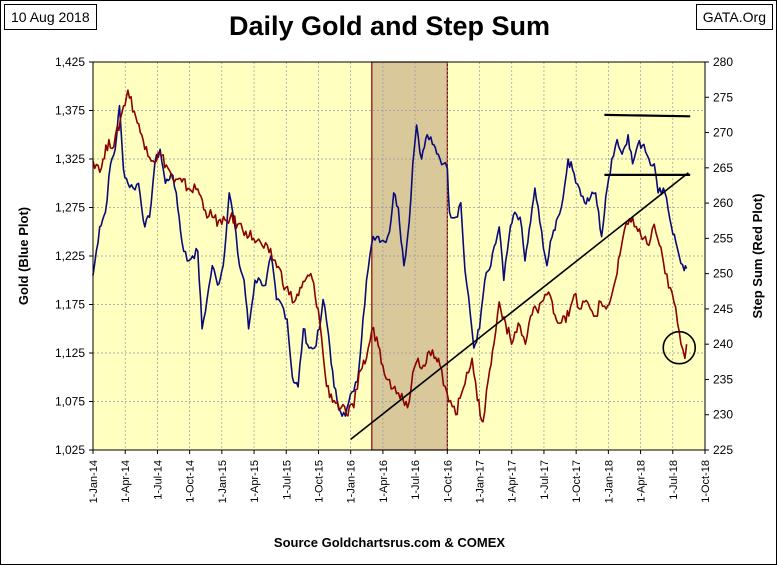  What do you see at coordinates (723, 168) in the screenshot?
I see `right-tick-label: 265` at bounding box center [723, 168].